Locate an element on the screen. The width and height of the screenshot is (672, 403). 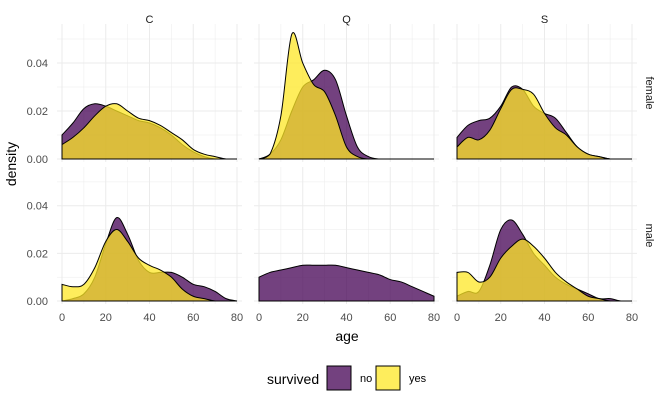
density-area-yes-S-male is located at coordinates (544, 270).